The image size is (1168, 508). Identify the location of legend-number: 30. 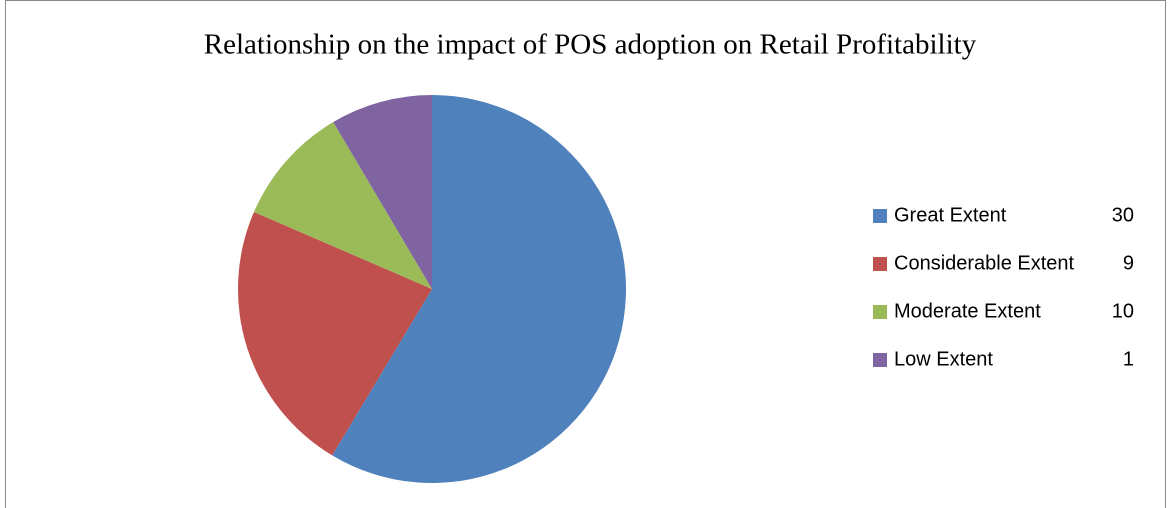
(1123, 215).